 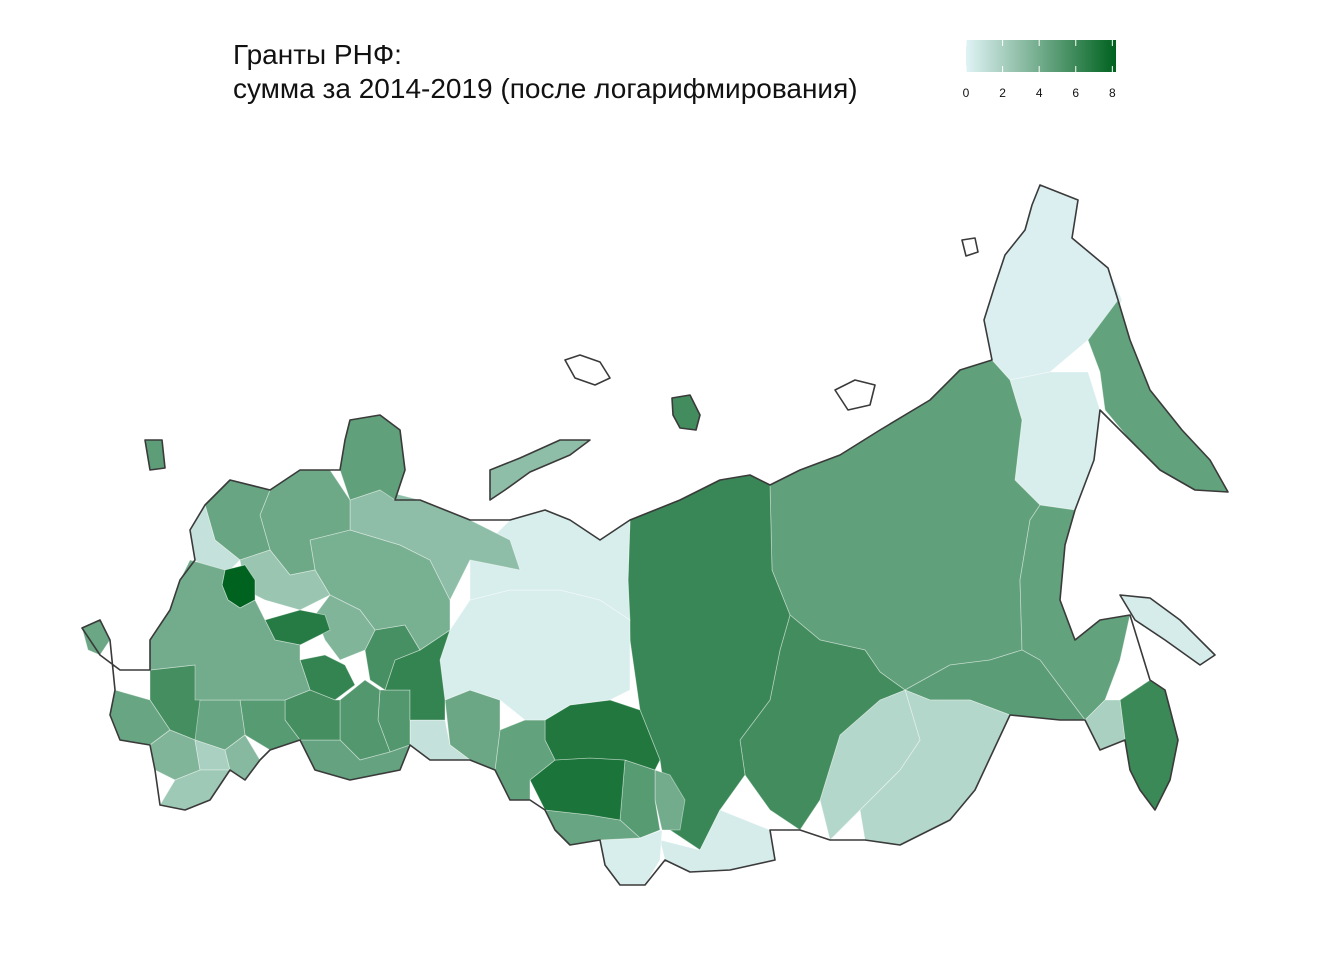 I want to click on coastline-franz-josef-land, so click(x=587, y=370).